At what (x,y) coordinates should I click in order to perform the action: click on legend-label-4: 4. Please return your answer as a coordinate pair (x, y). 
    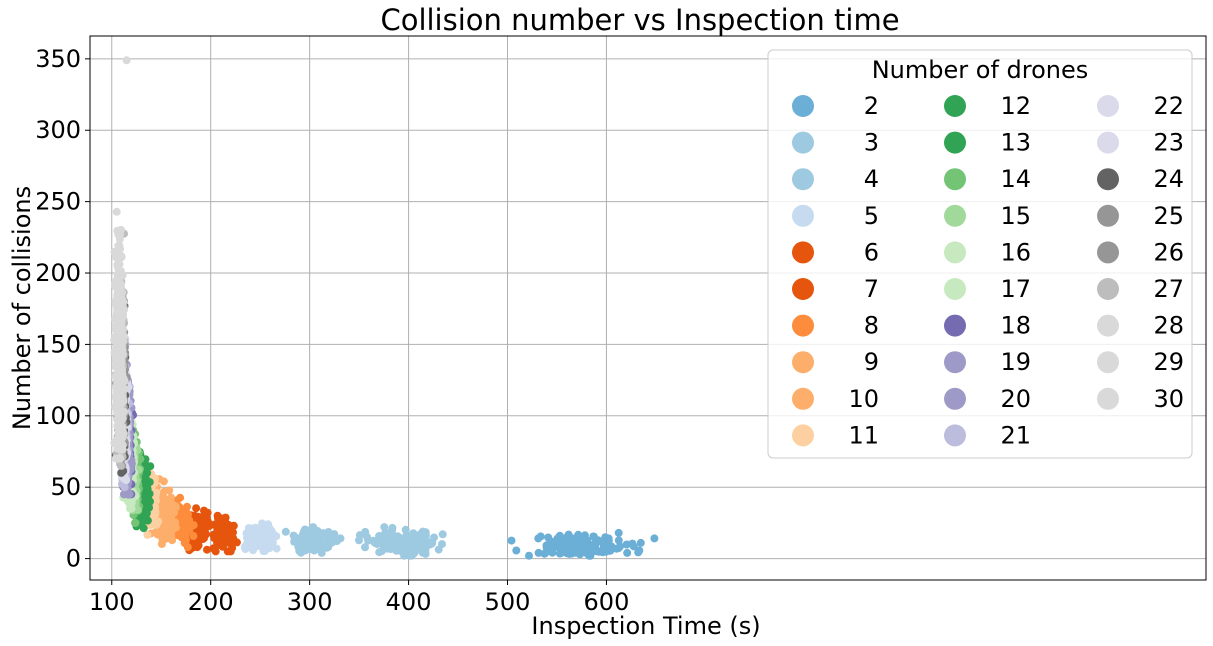
    Looking at the image, I should click on (871, 179).